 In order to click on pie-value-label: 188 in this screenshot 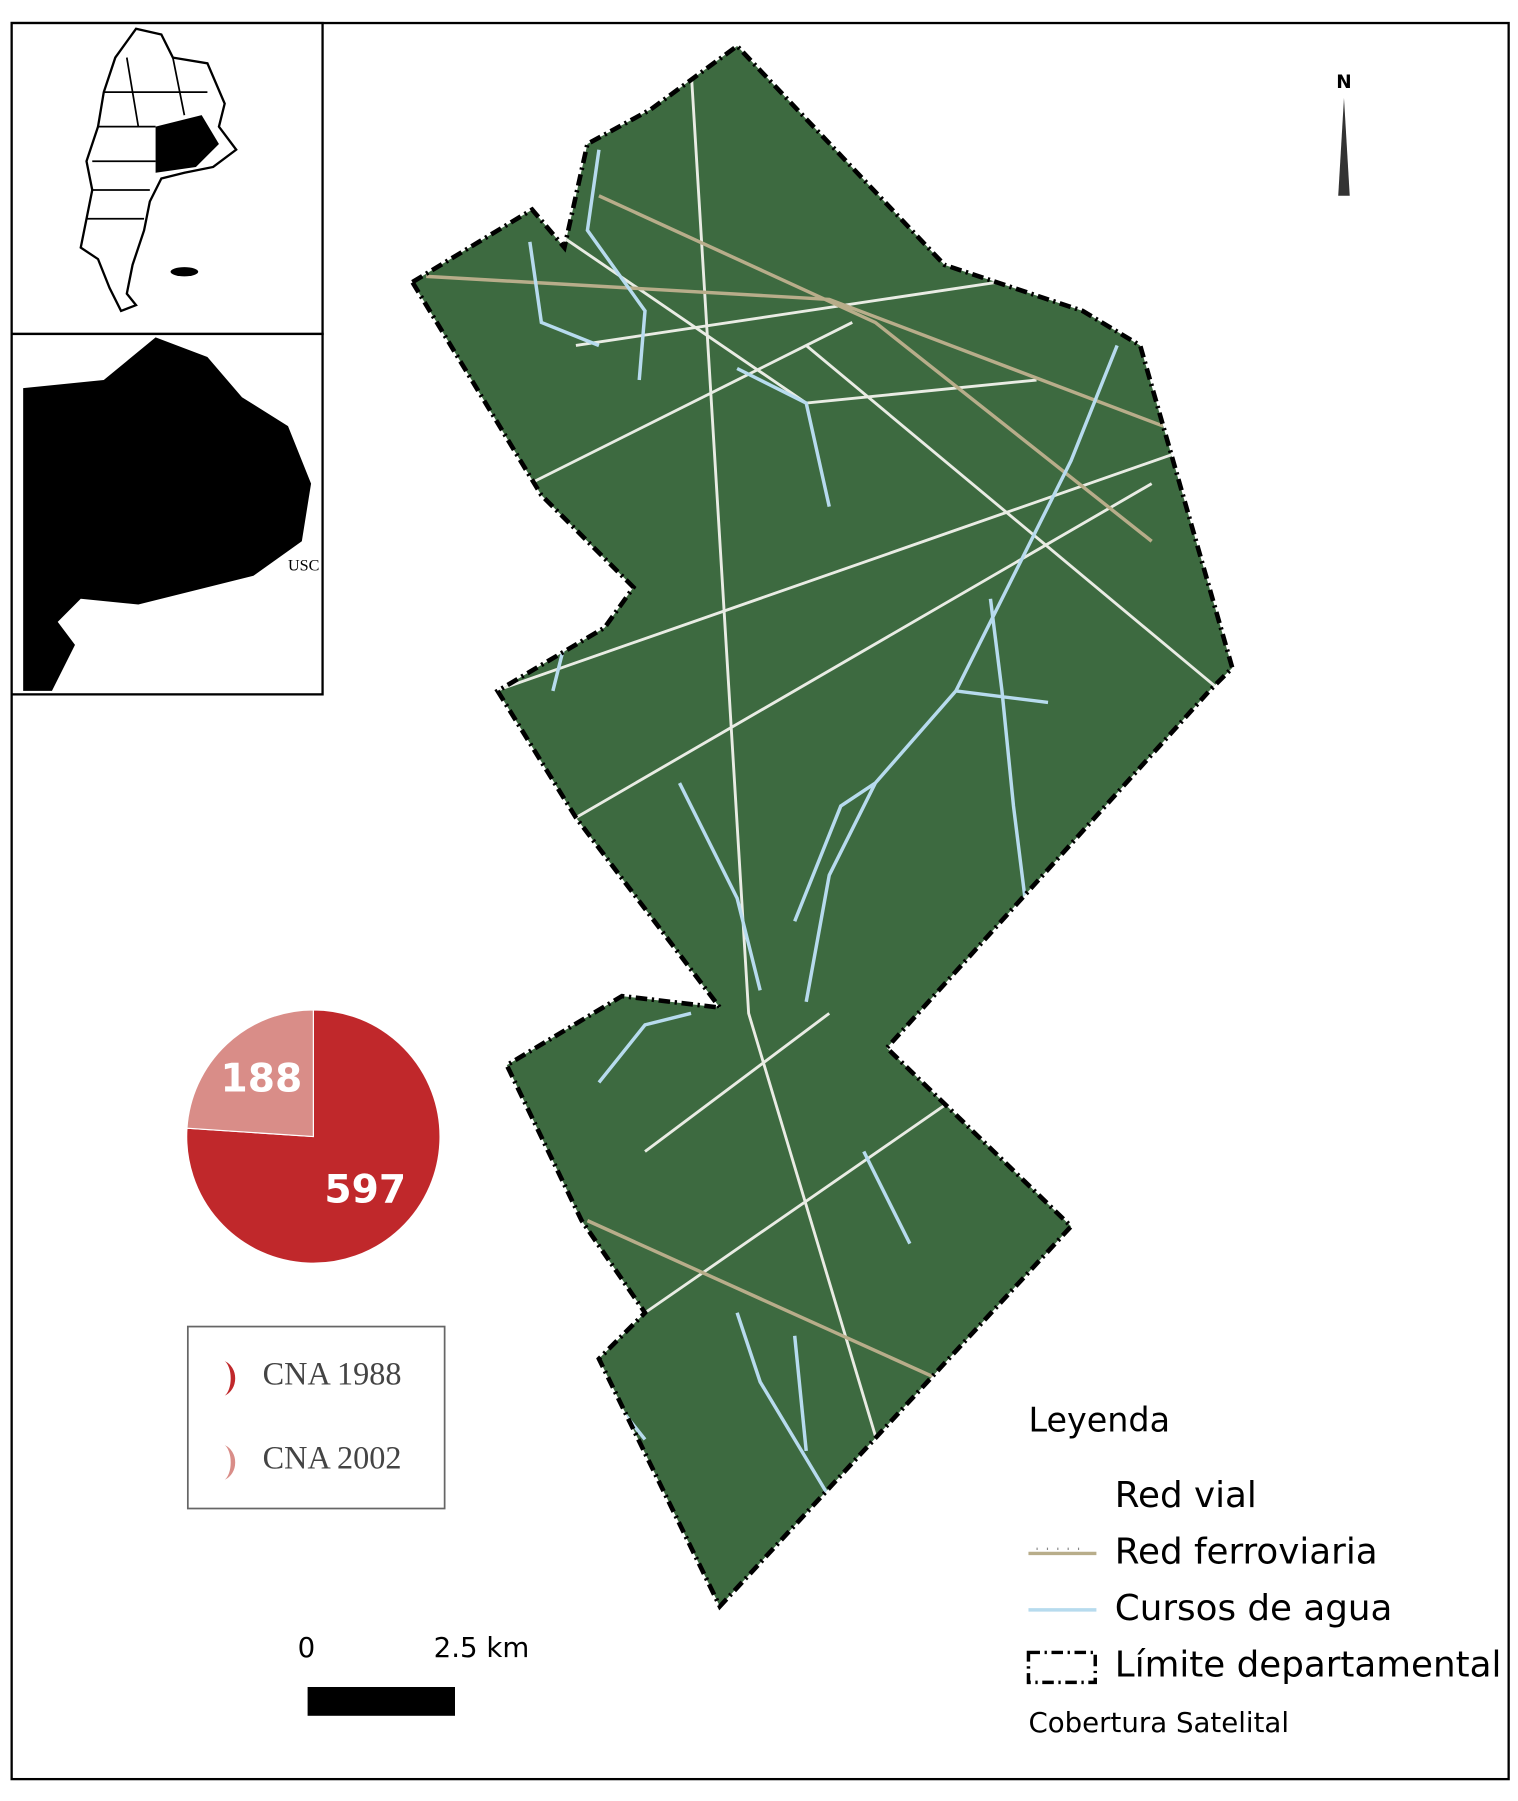, I will do `click(262, 1079)`.